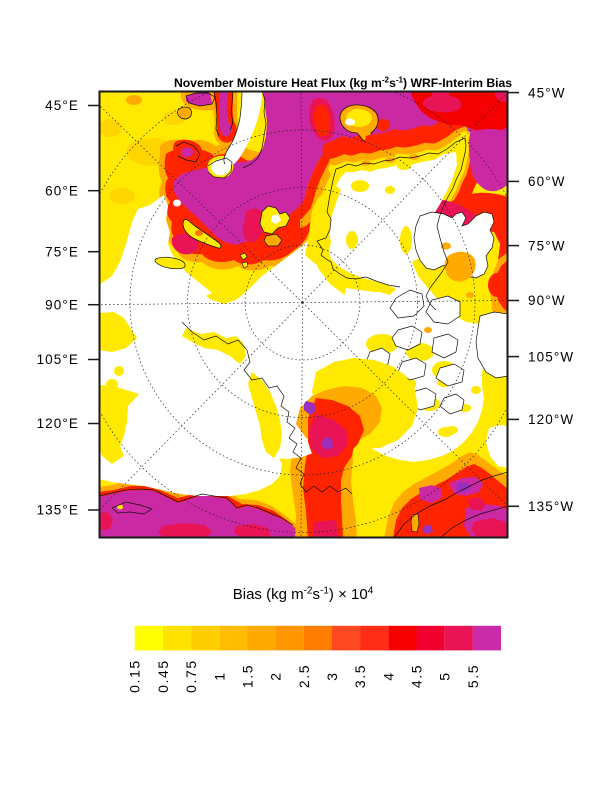 This screenshot has width=612, height=792. Describe the element at coordinates (445, 675) in the screenshot. I see `svg-text: 5` at that location.